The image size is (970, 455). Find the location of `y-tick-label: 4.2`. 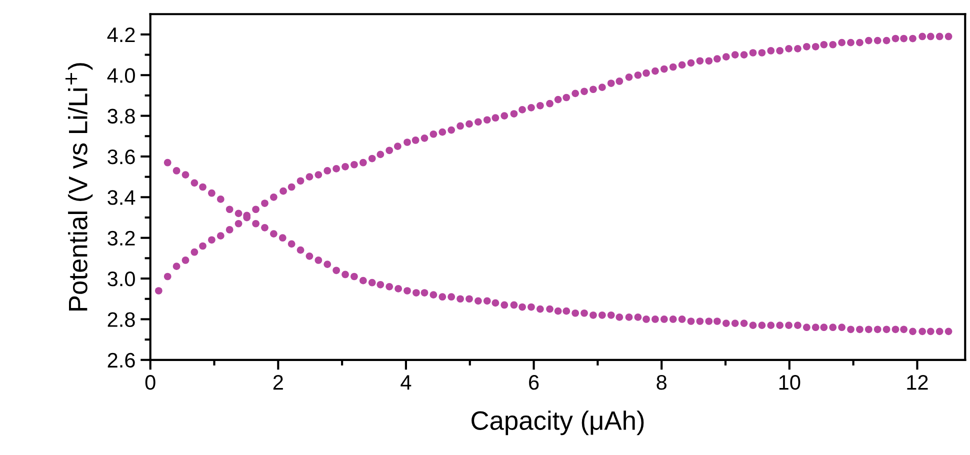

y-tick-label: 4.2 is located at coordinates (121, 34).